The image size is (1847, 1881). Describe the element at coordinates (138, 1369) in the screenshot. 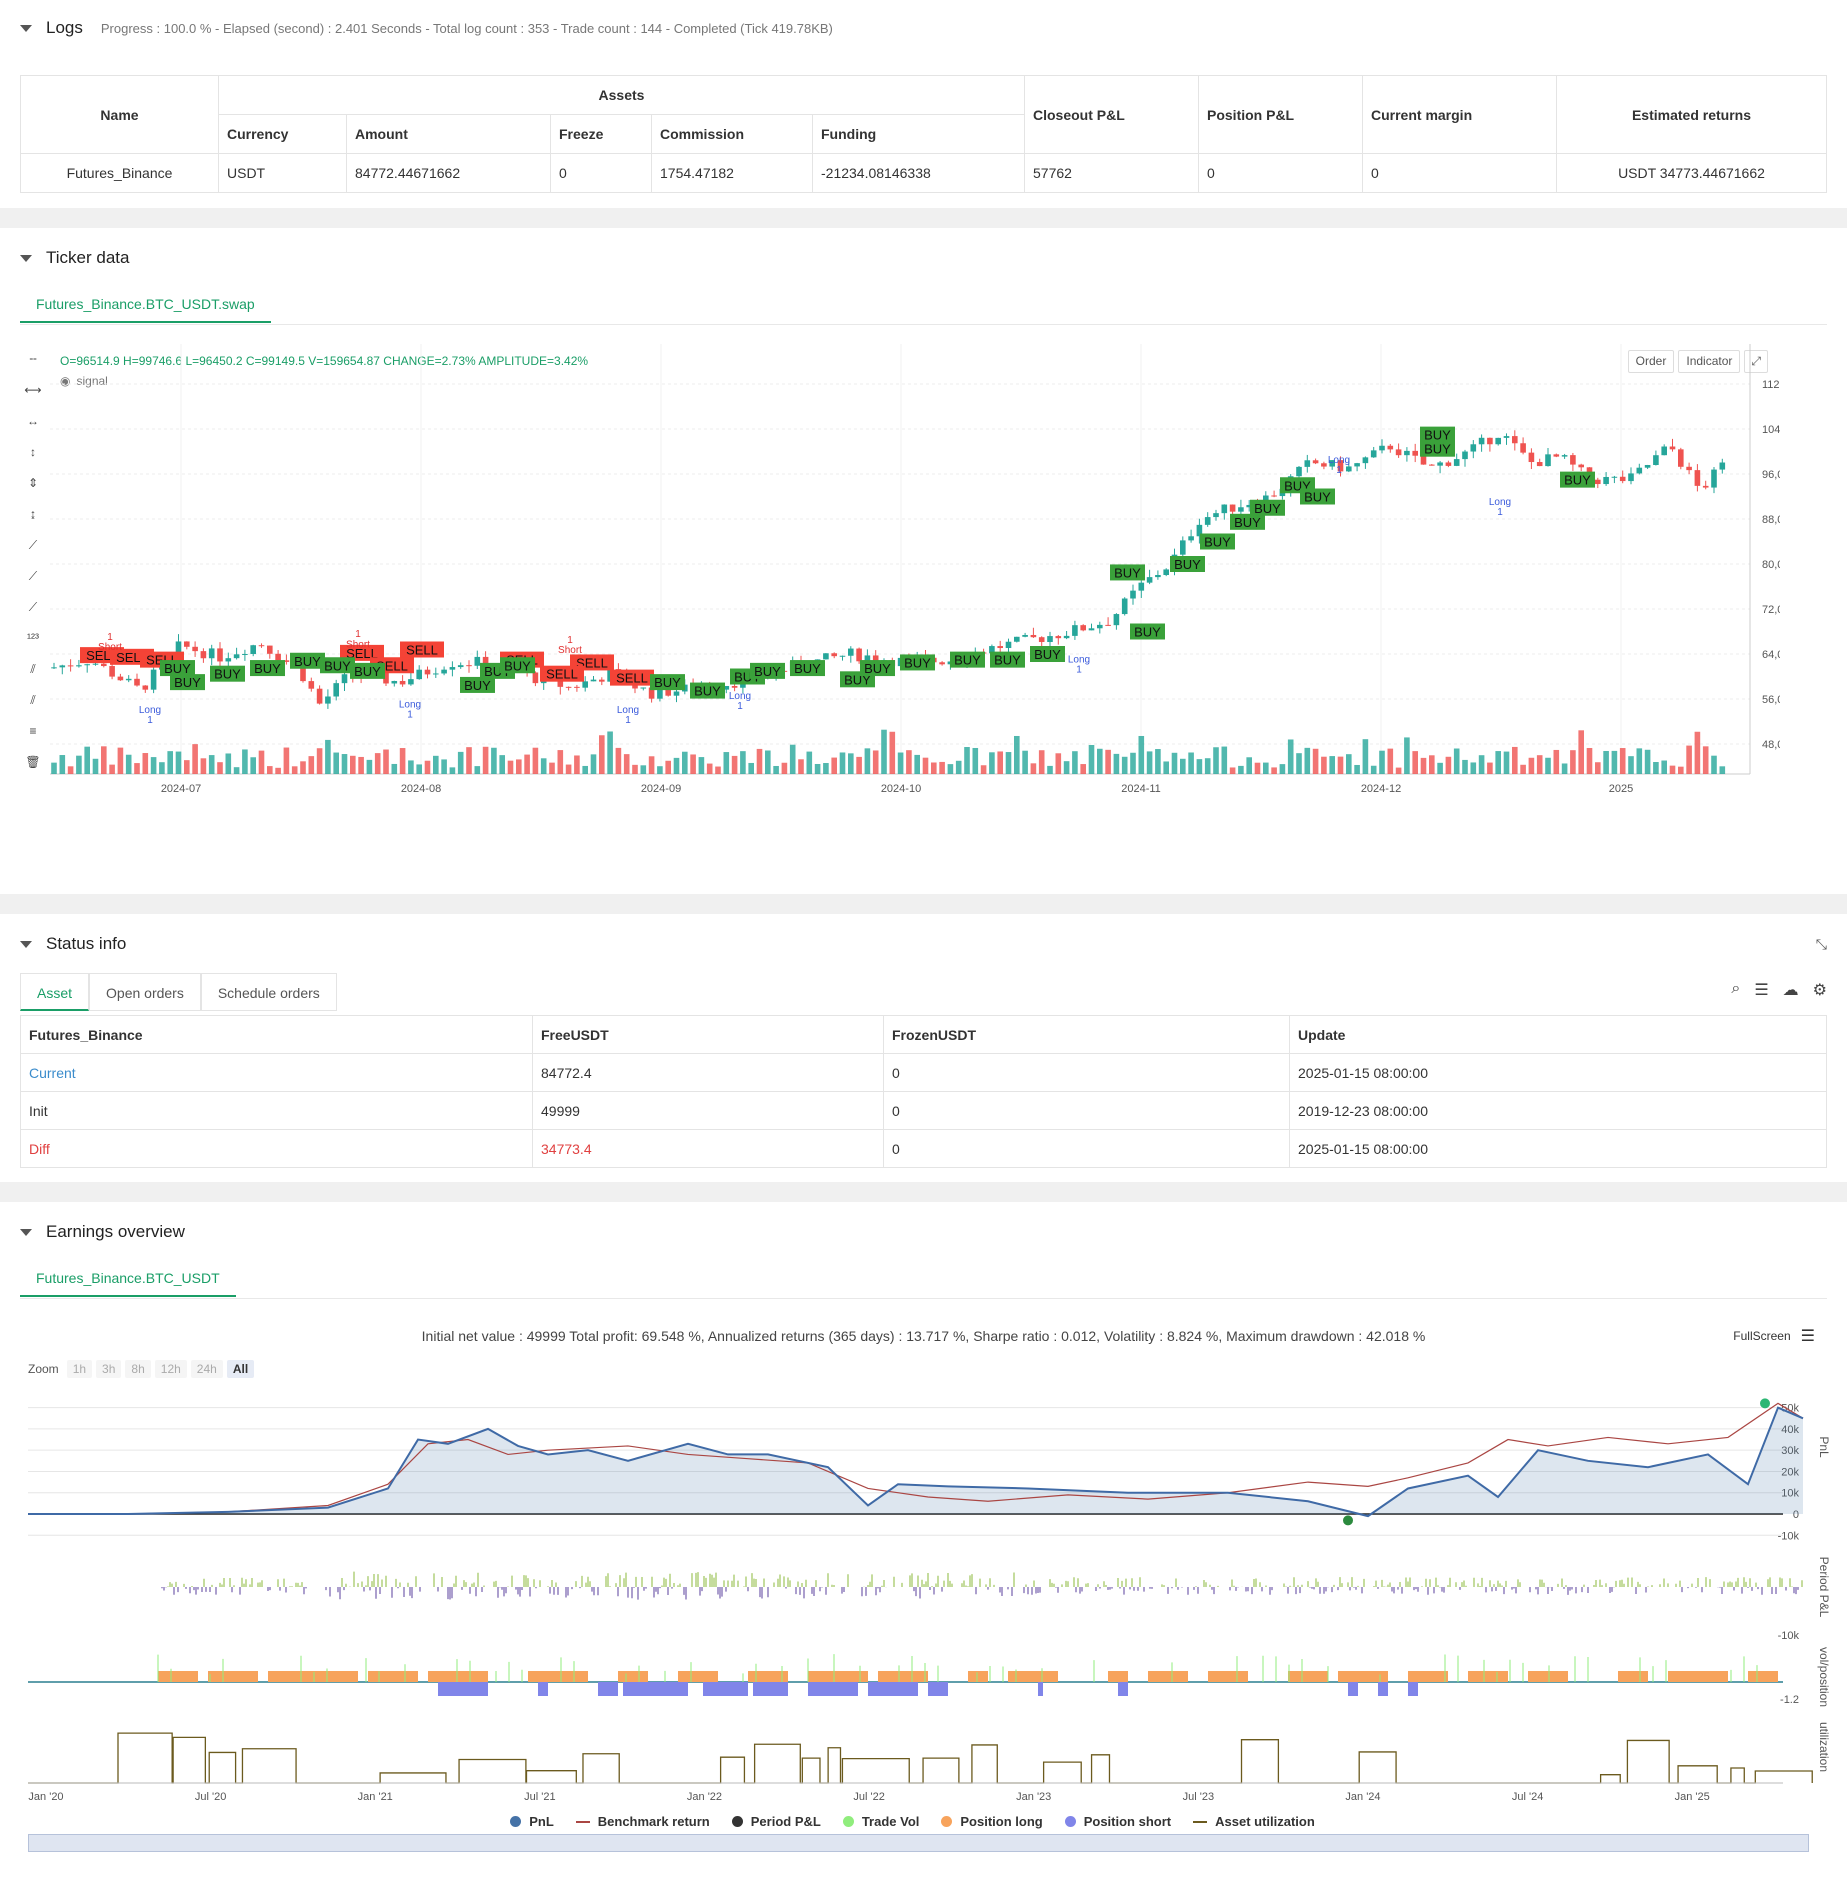

I see `zoom-8h-button: 8h` at that location.